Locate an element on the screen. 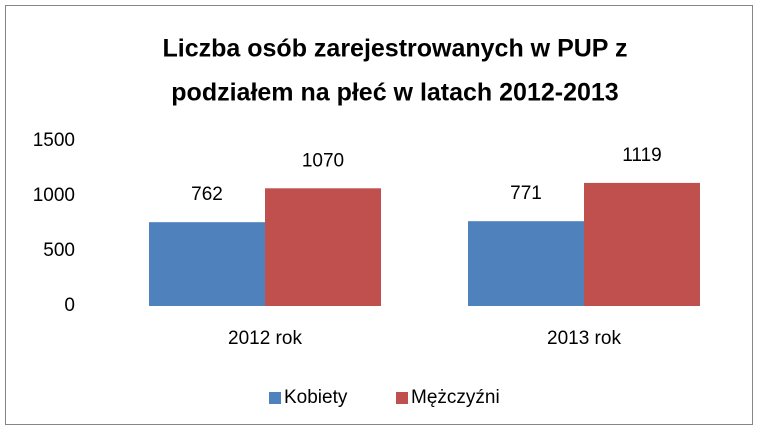 The height and width of the screenshot is (429, 760). data-label: 762 is located at coordinates (207, 194).